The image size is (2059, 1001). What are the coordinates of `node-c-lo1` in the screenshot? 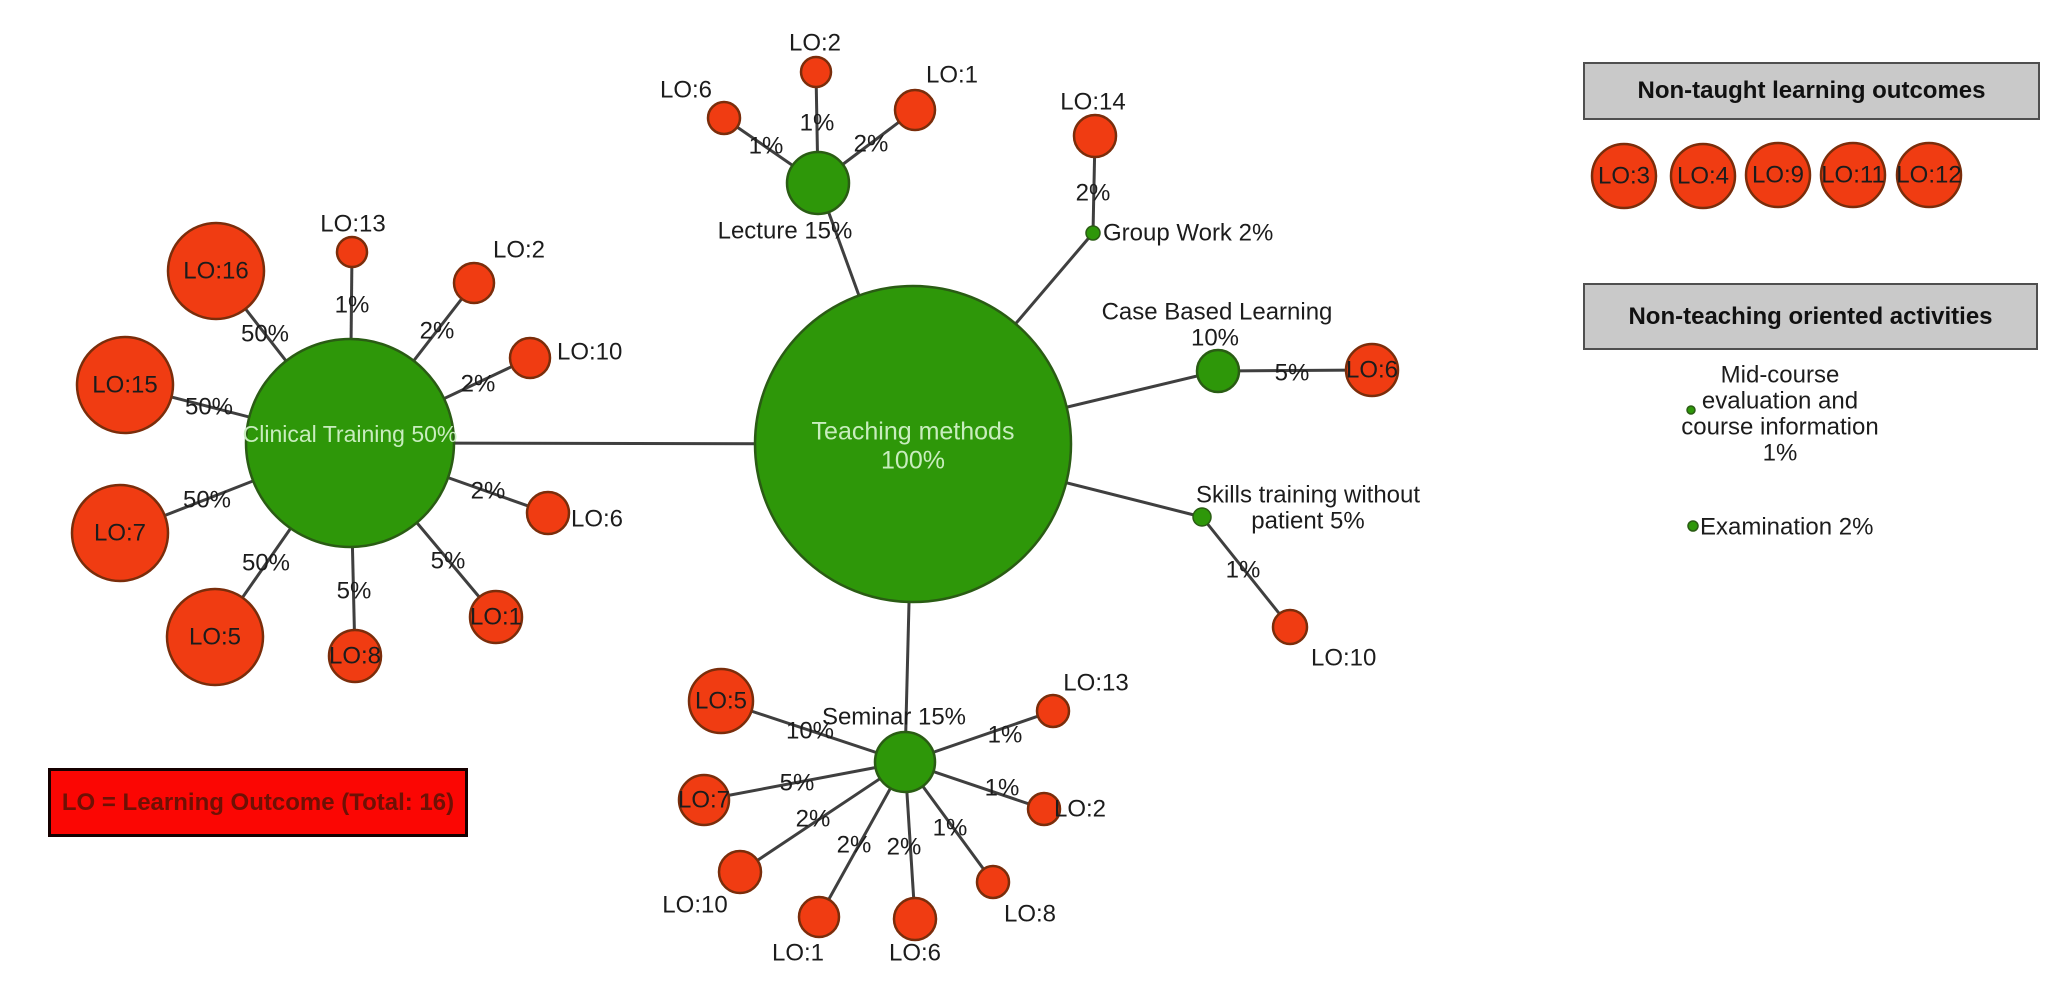 It's located at (496, 617).